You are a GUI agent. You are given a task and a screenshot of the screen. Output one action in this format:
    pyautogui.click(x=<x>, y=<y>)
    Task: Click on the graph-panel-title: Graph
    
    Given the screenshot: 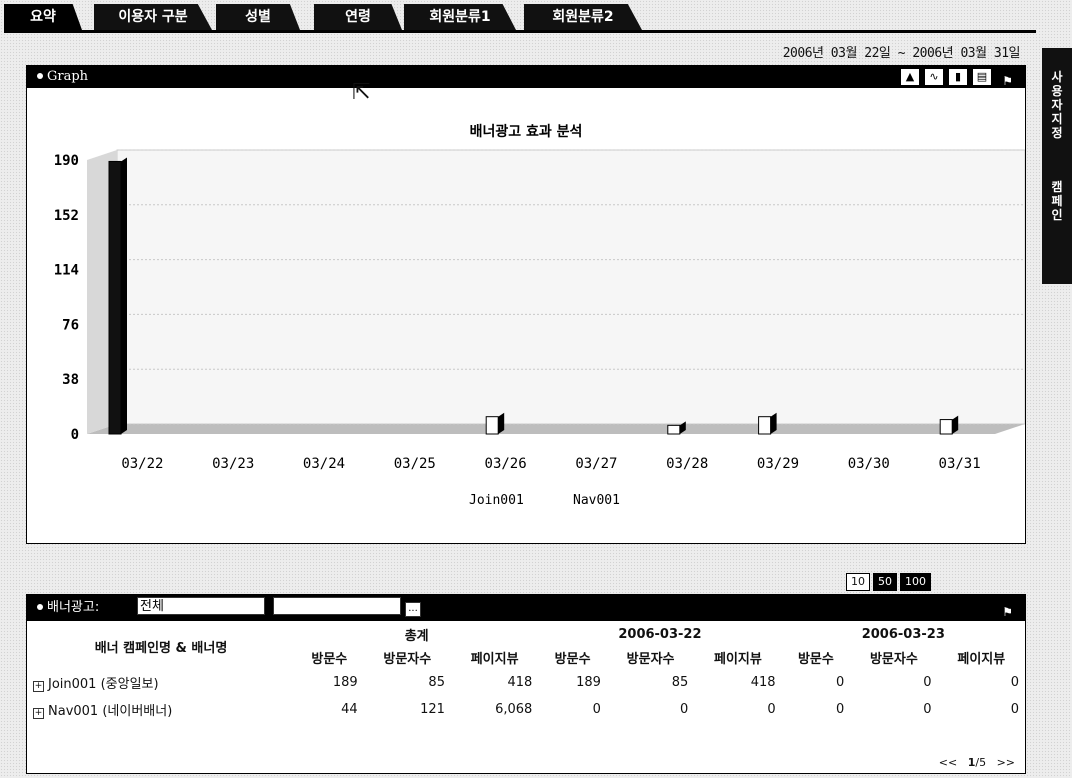 What is the action you would take?
    pyautogui.click(x=68, y=76)
    